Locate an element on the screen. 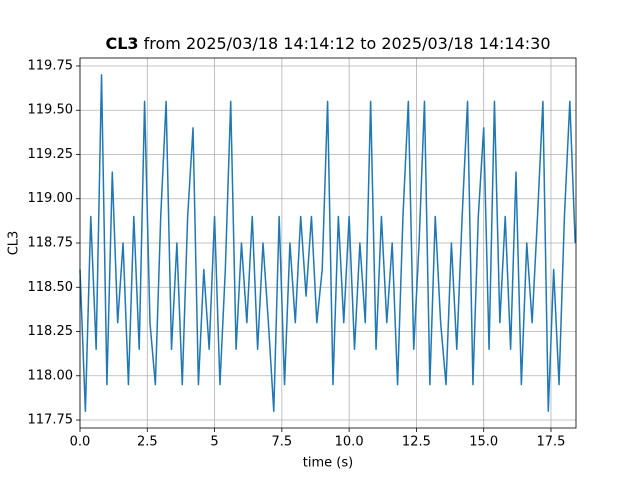  y-axis-label: CL3 is located at coordinates (14, 243).